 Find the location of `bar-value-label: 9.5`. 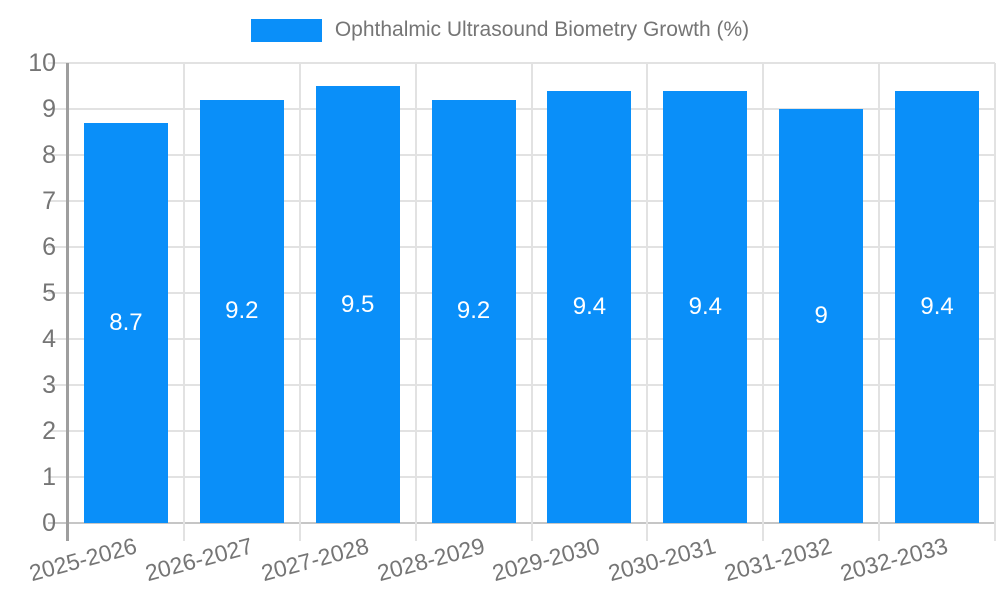

bar-value-label: 9.5 is located at coordinates (358, 304).